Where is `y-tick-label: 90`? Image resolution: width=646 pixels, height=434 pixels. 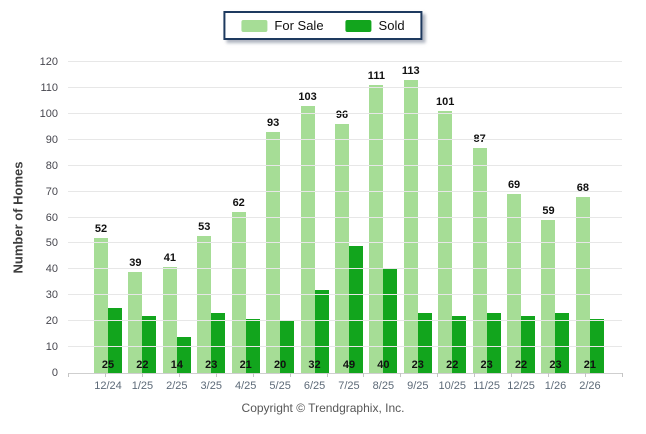
y-tick-label: 90 is located at coordinates (51, 139).